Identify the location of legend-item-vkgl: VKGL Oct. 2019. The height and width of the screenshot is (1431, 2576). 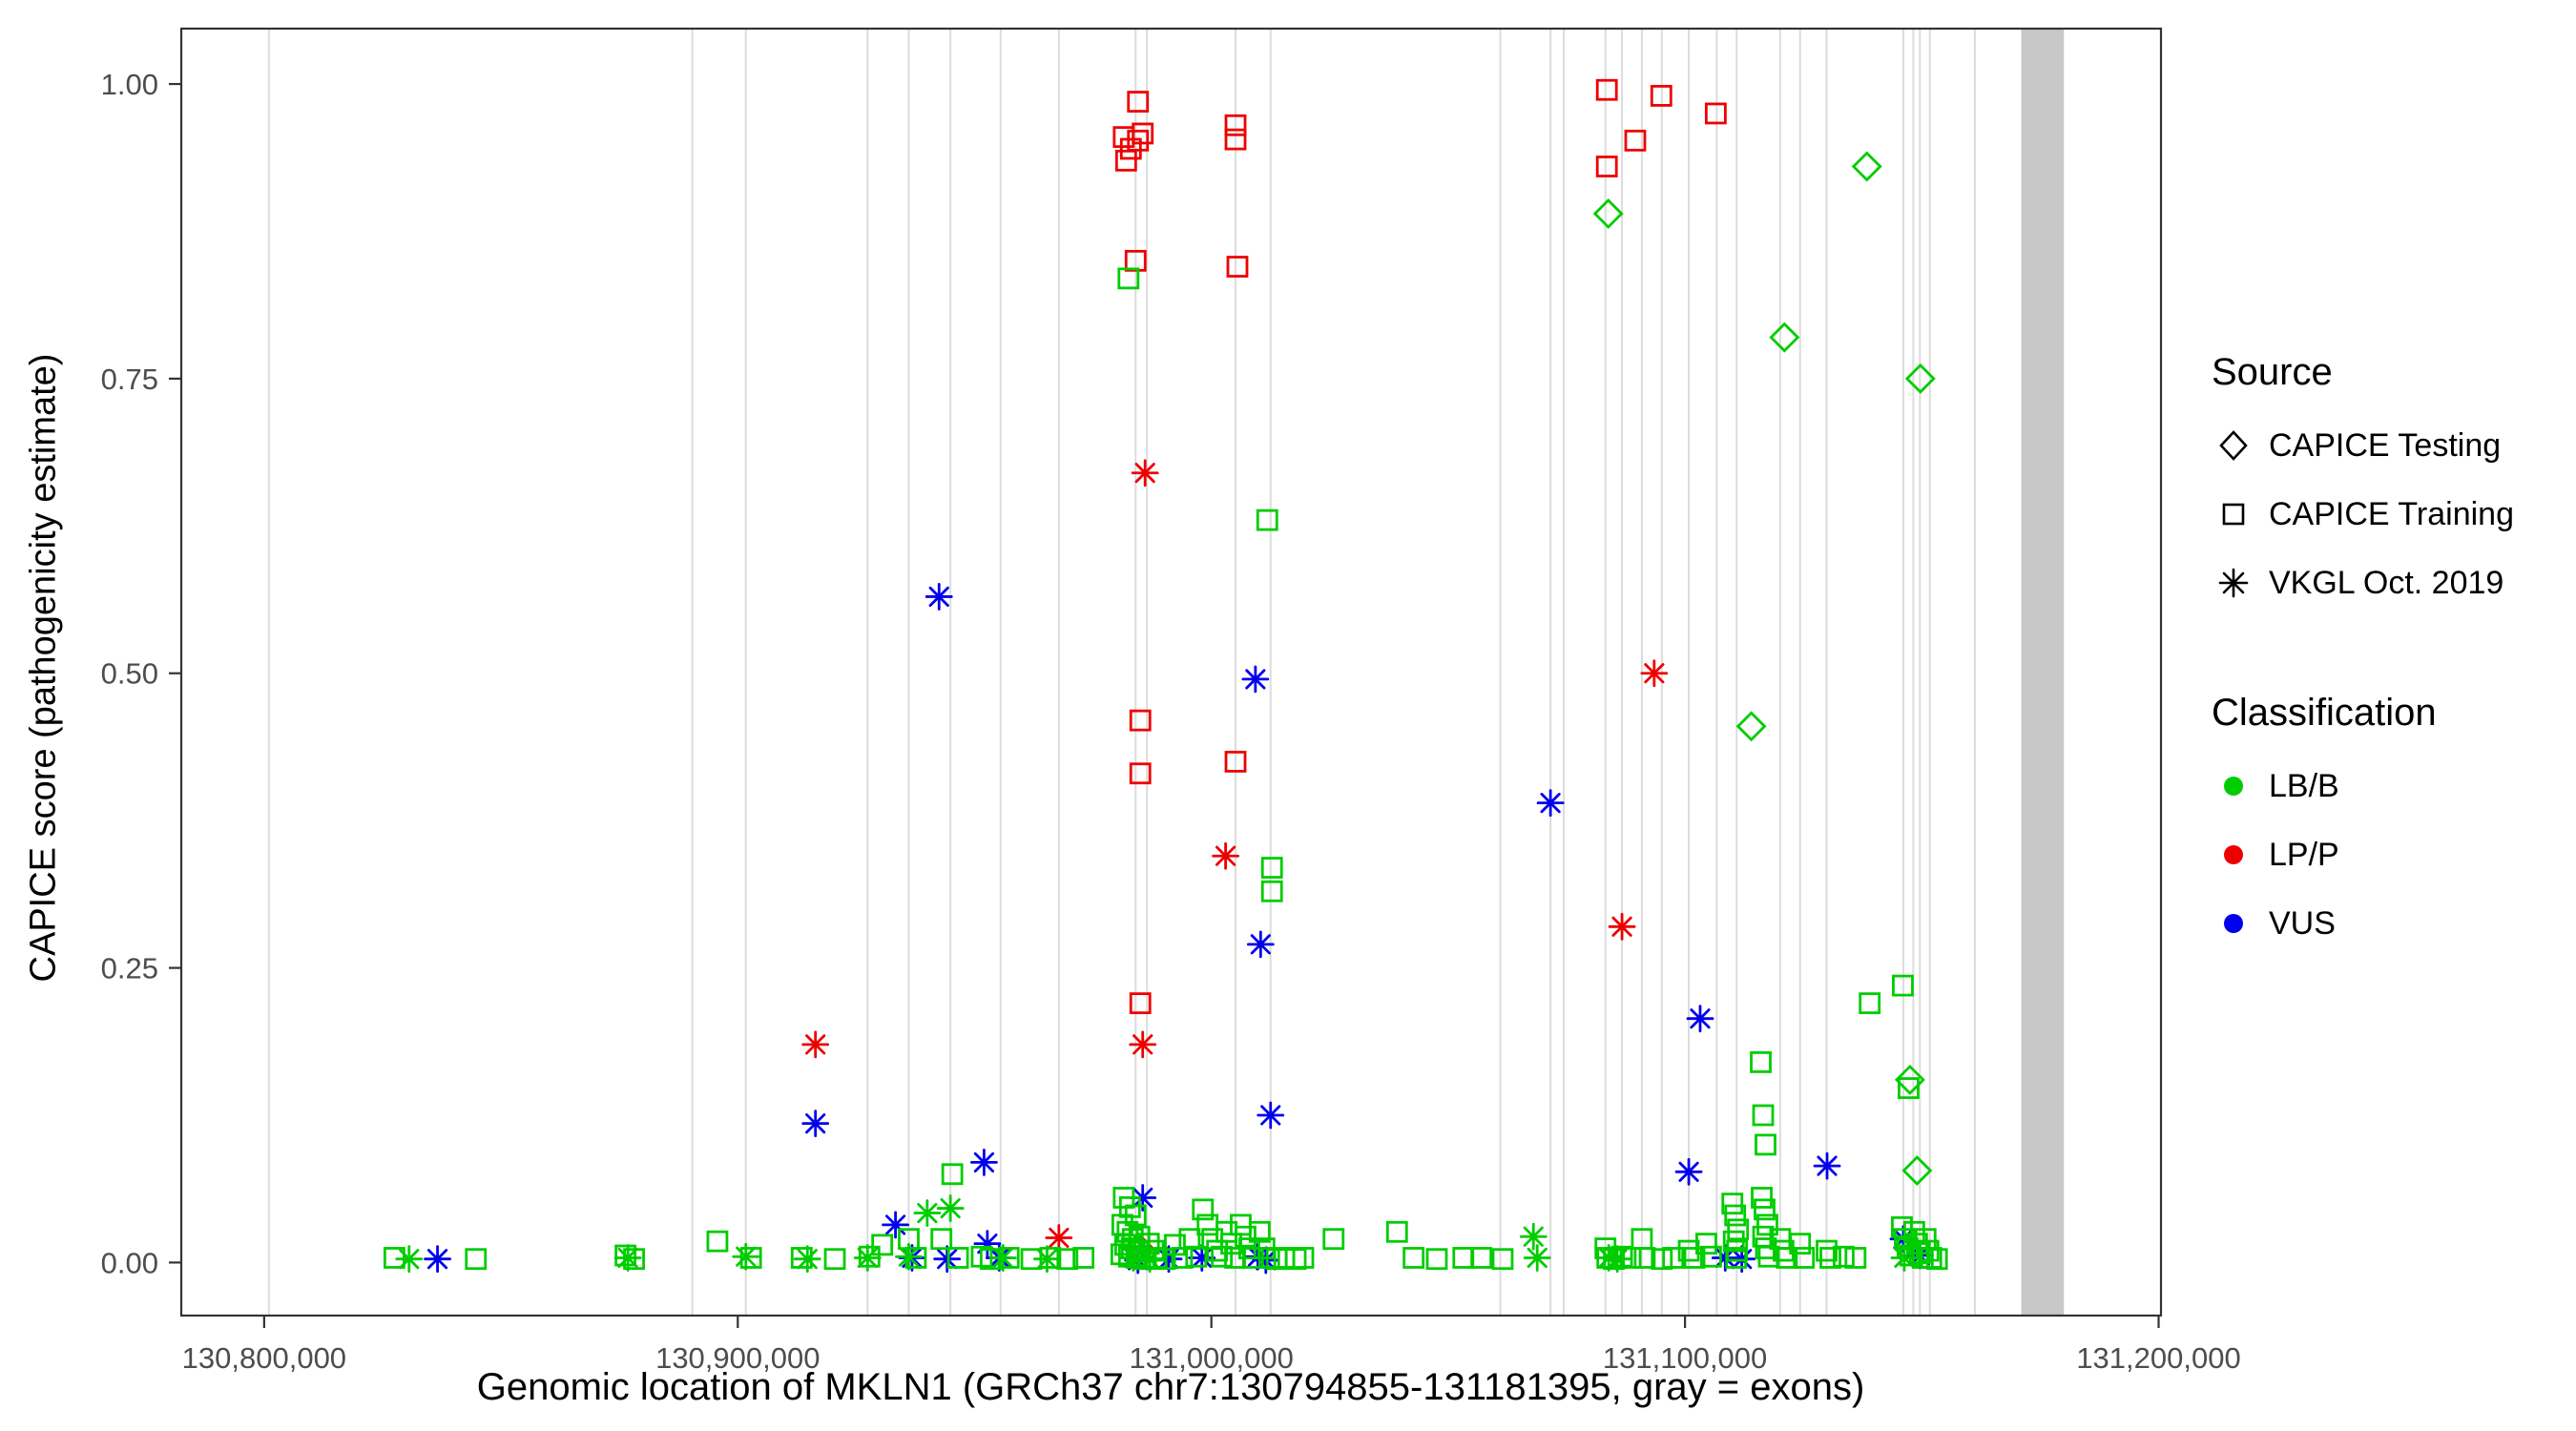
(2393, 583).